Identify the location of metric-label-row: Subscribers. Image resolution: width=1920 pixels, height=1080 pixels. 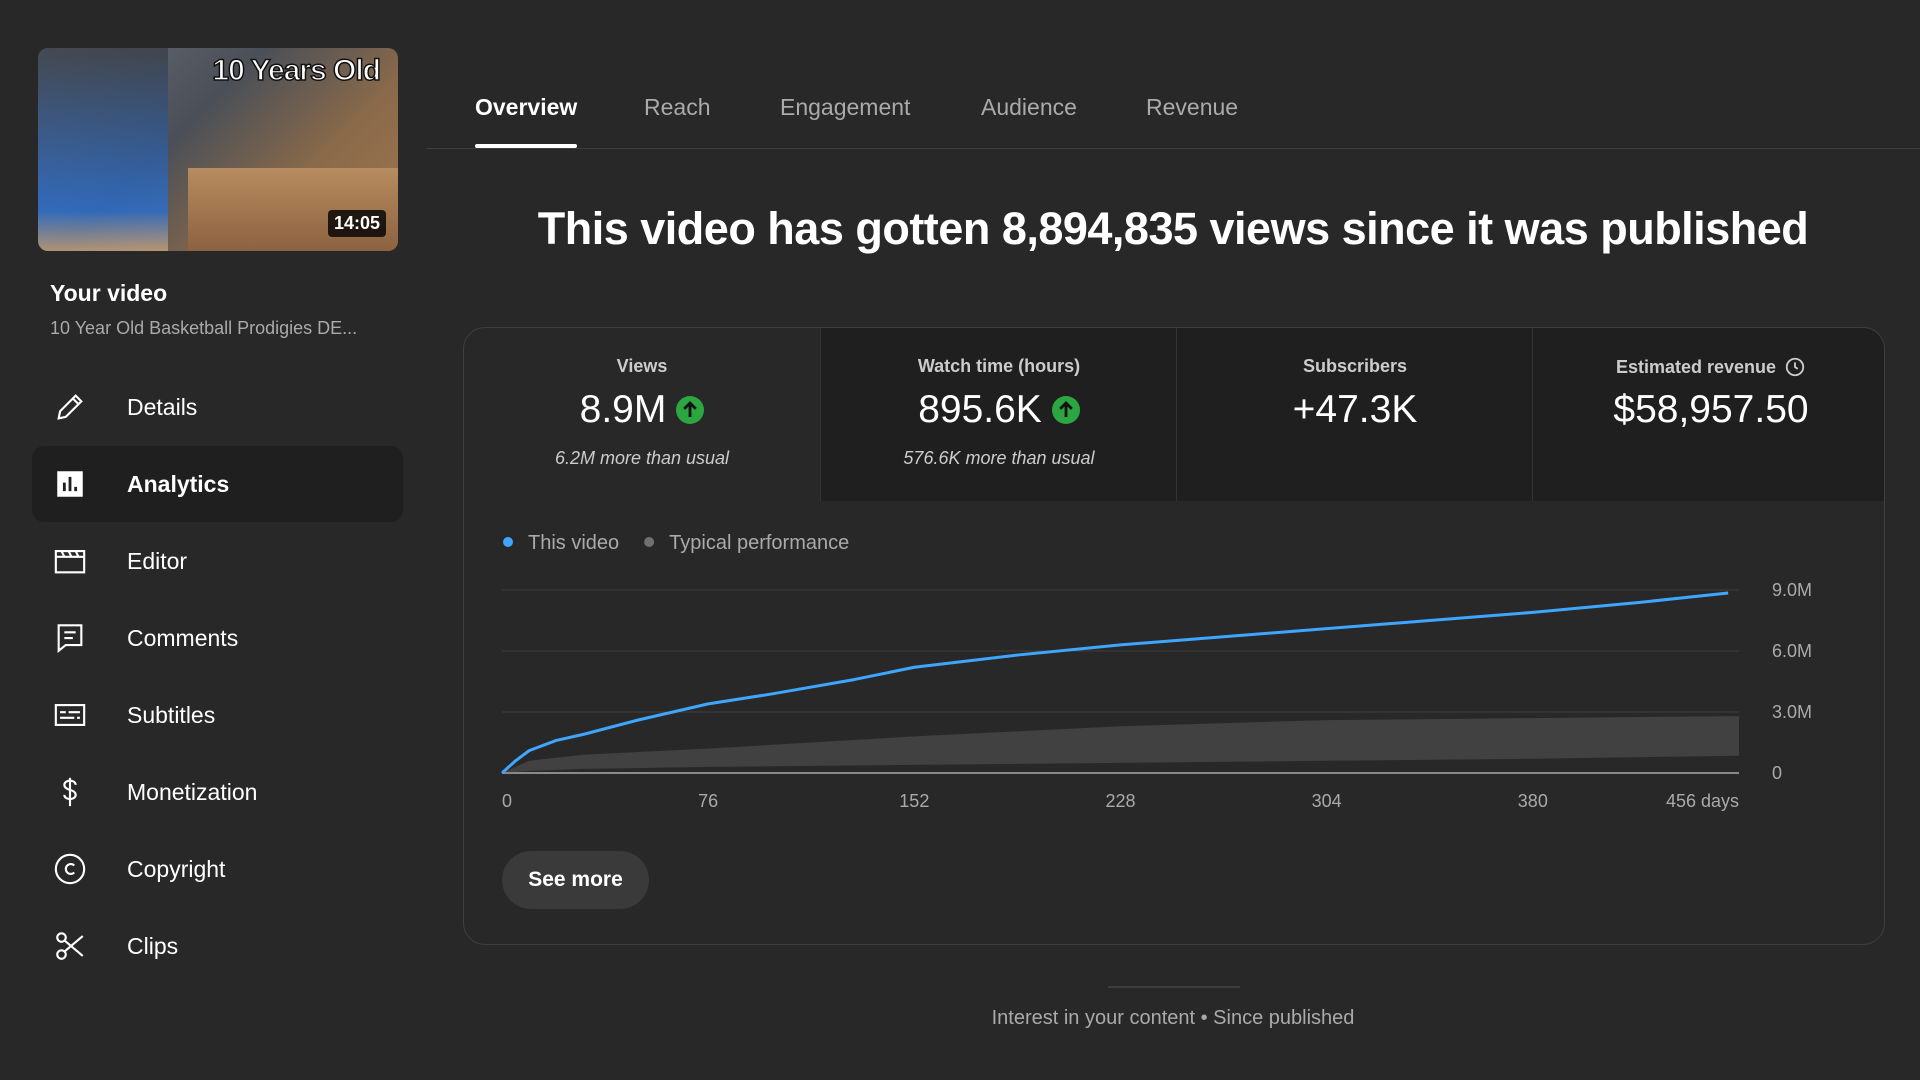
(1355, 366).